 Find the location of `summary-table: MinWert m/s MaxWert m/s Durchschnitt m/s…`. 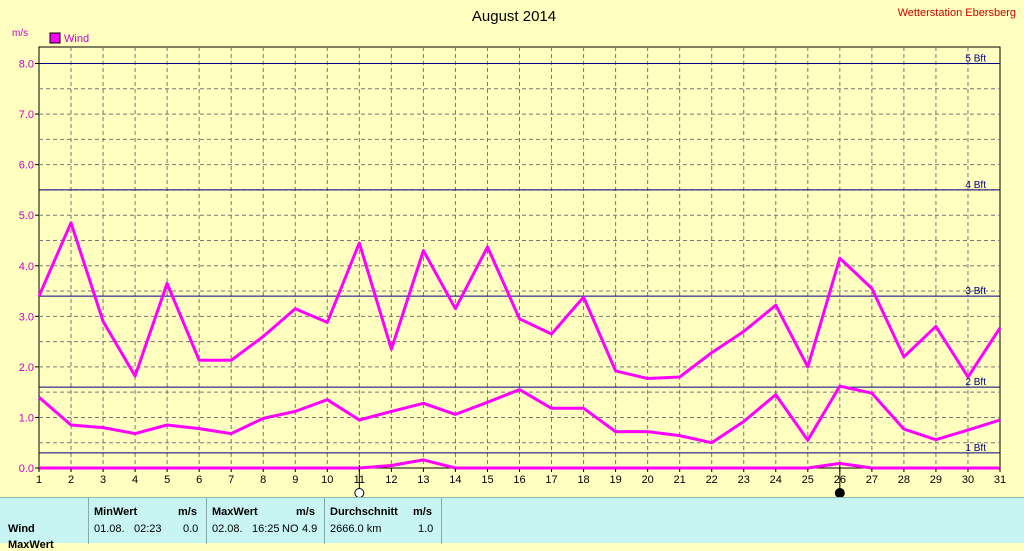

summary-table: MinWert m/s MaxWert m/s Durchschnitt m/s… is located at coordinates (512, 524).